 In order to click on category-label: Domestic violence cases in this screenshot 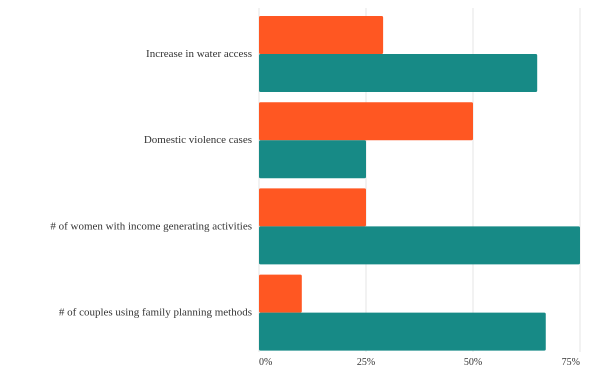, I will do `click(198, 140)`.